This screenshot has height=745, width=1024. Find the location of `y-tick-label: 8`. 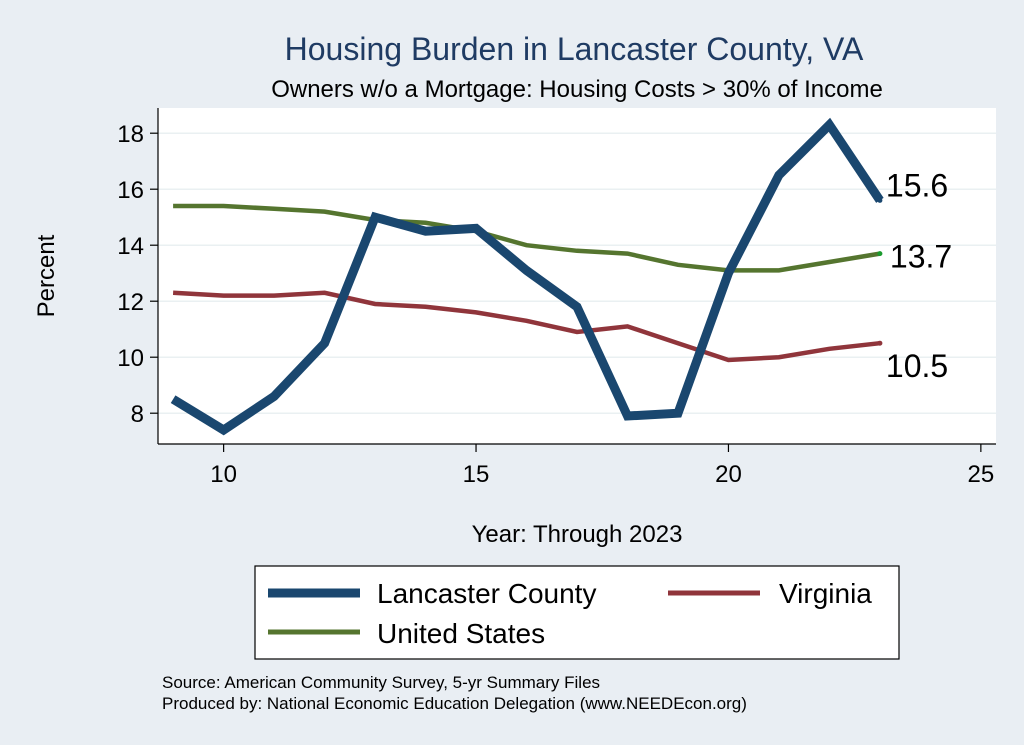

y-tick-label: 8 is located at coordinates (137, 414).